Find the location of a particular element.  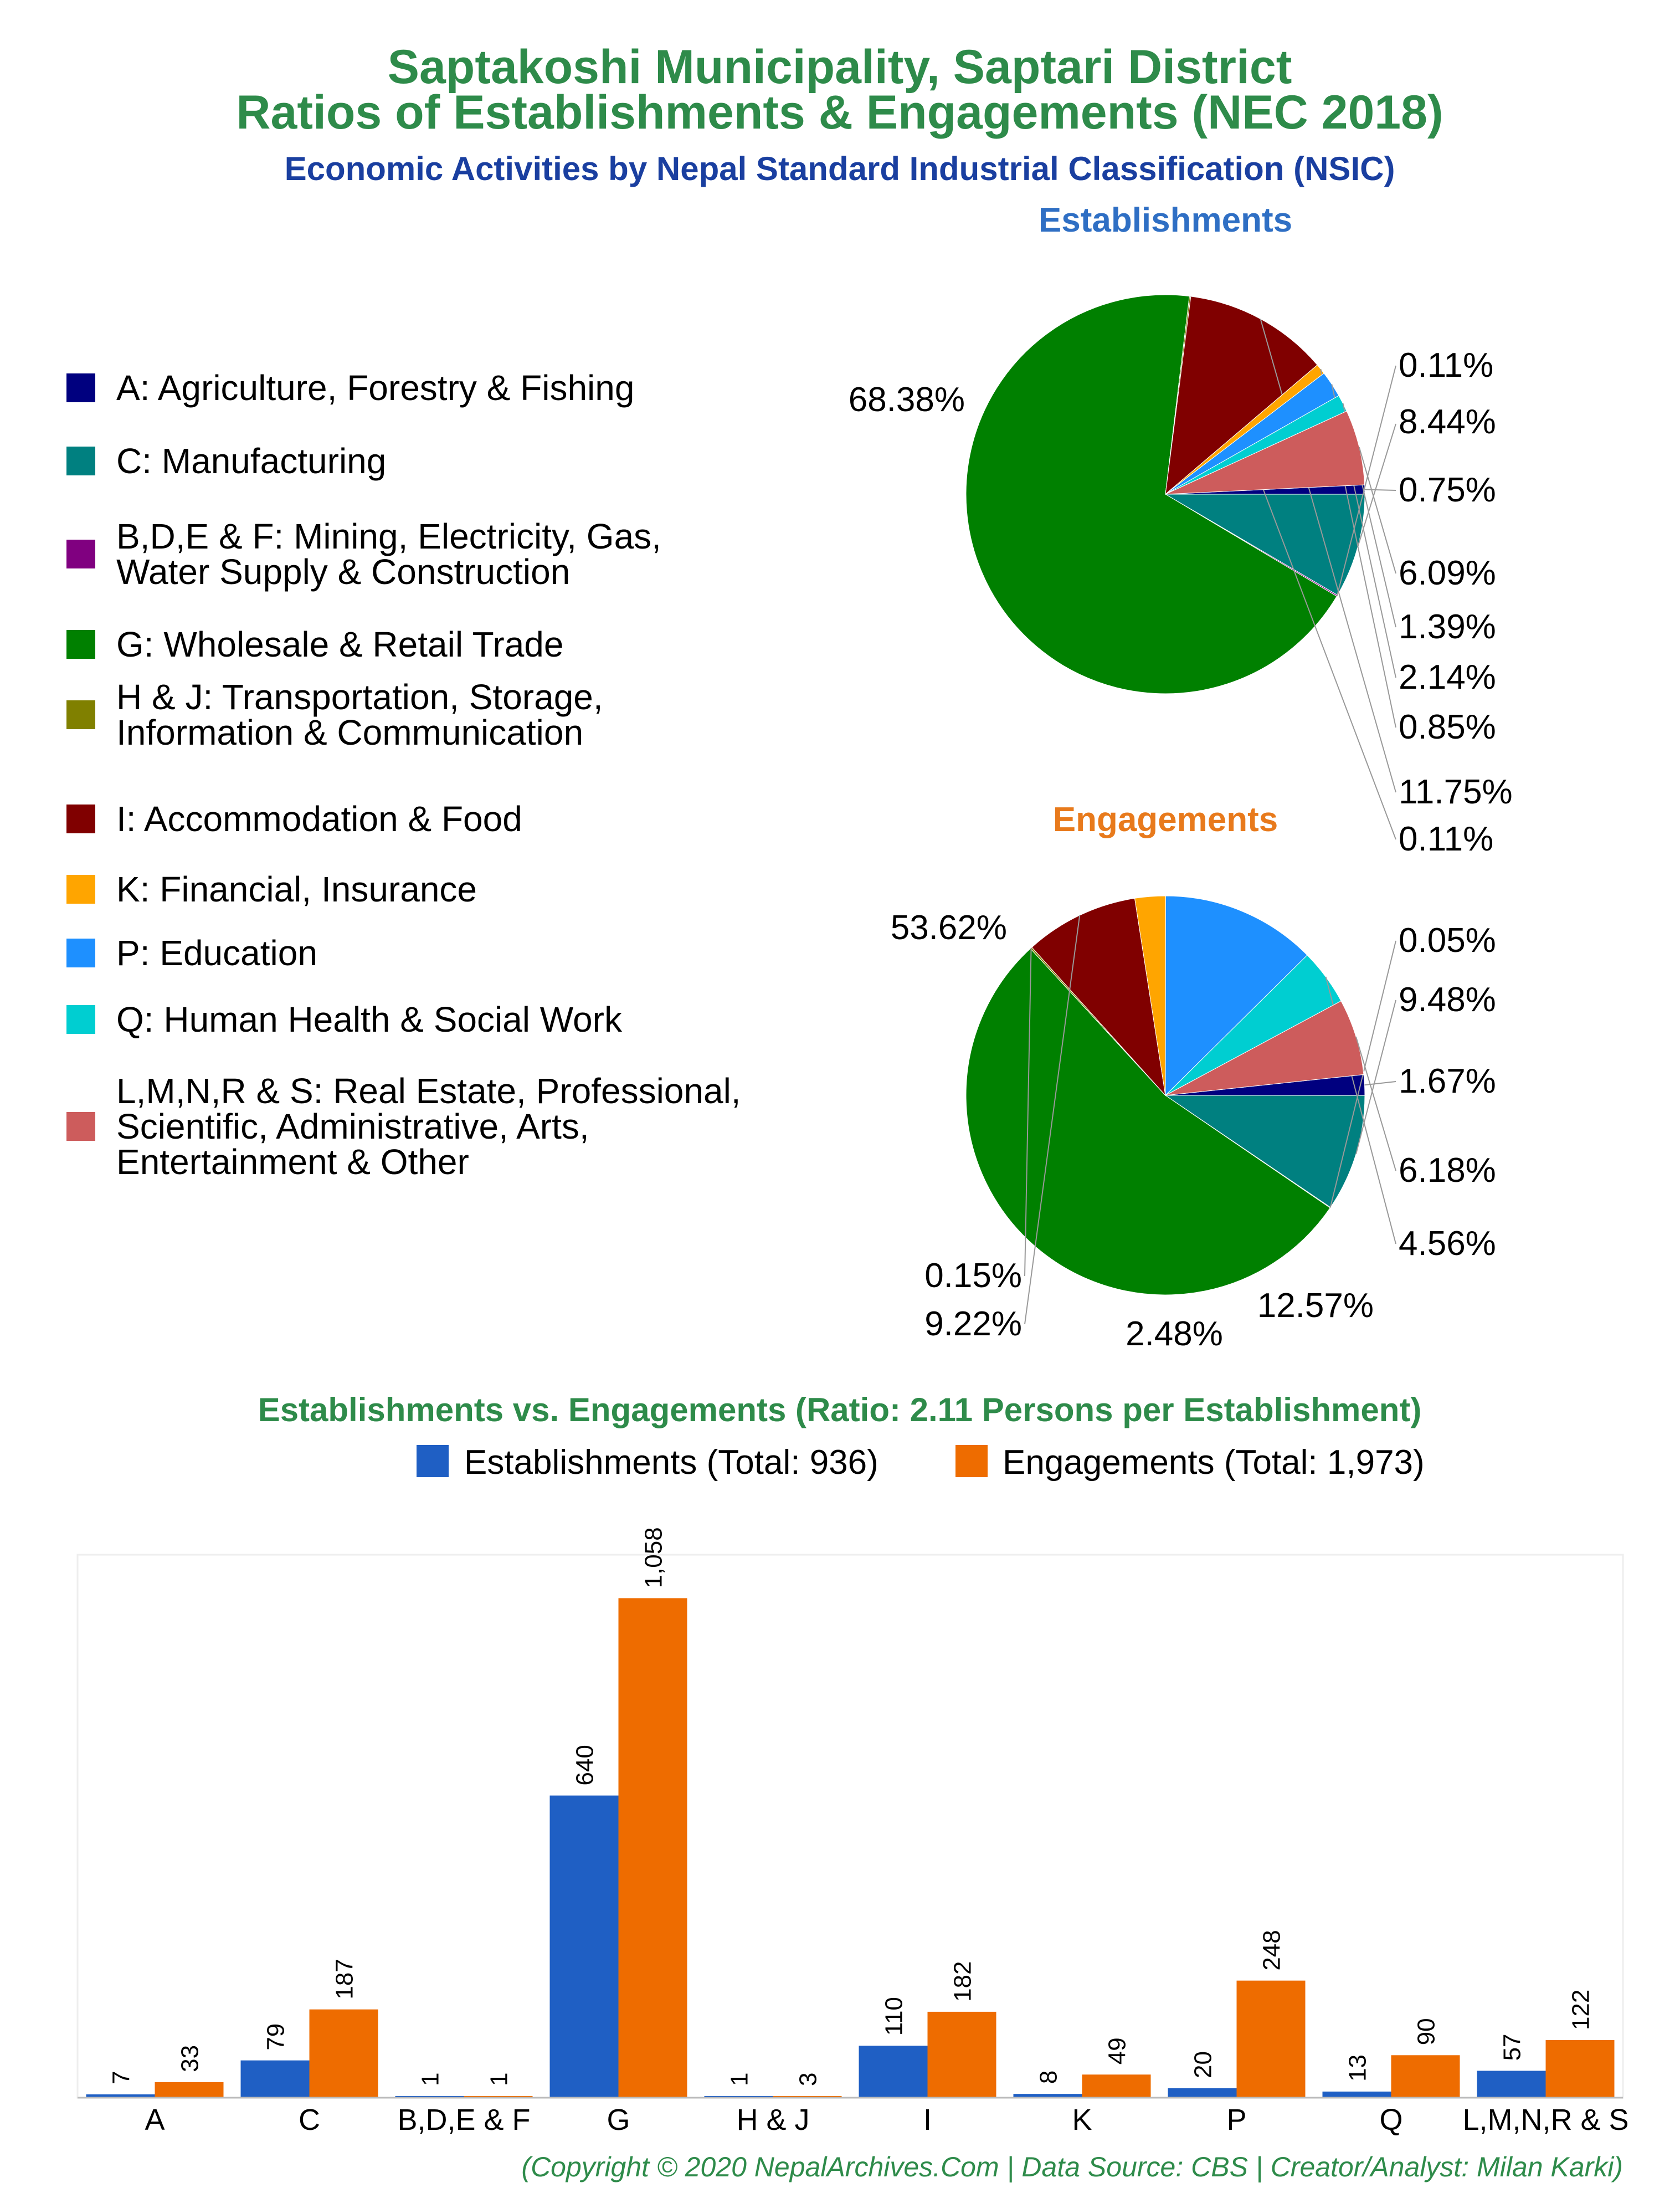

bar-legend-swatch-establishments is located at coordinates (433, 1461).